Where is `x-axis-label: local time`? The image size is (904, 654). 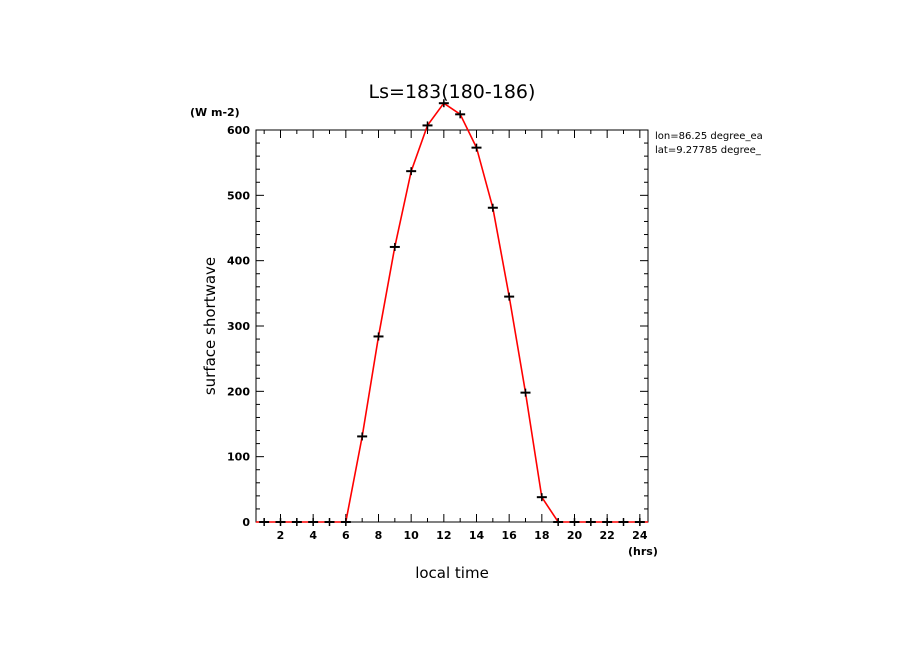
x-axis-label: local time is located at coordinates (452, 573).